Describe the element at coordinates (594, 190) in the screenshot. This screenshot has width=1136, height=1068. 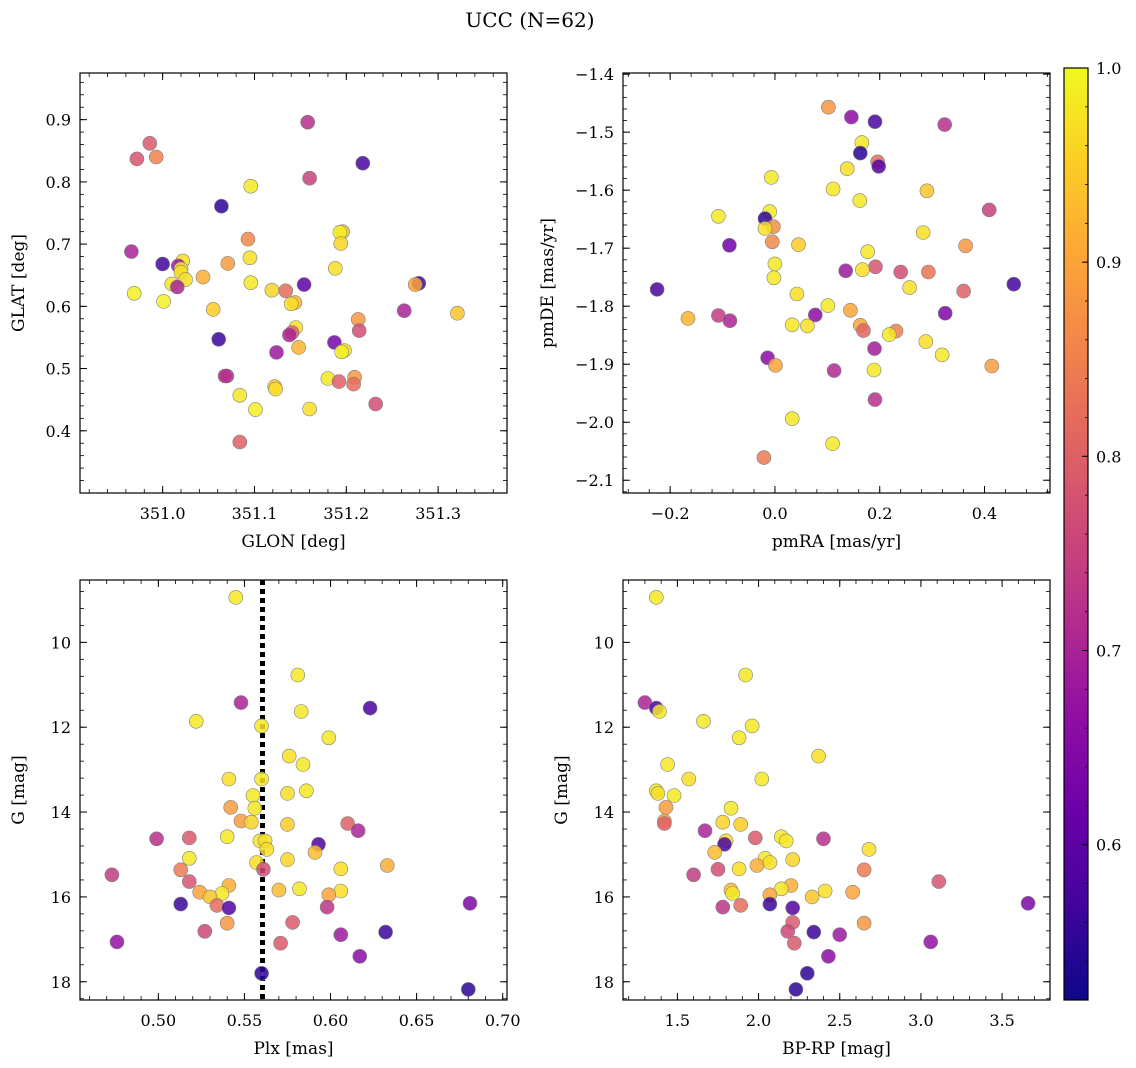
I see `y-tick-label: −1.6` at that location.